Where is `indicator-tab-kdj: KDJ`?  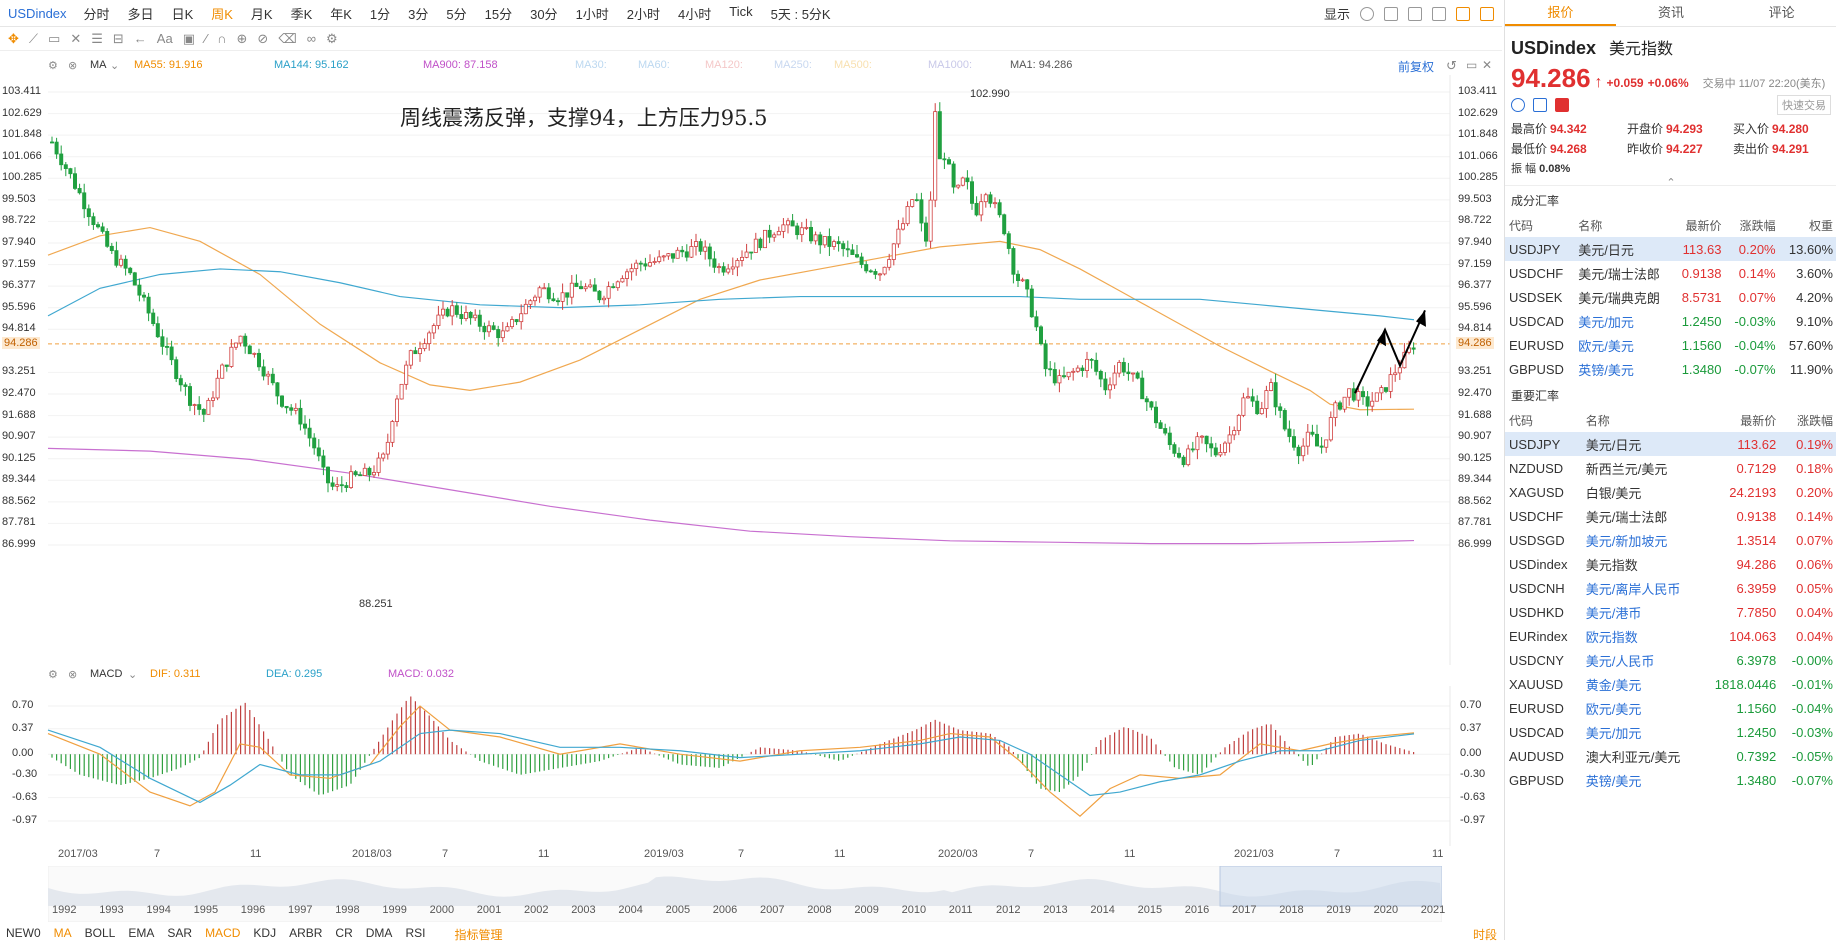 indicator-tab-kdj: KDJ is located at coordinates (265, 933).